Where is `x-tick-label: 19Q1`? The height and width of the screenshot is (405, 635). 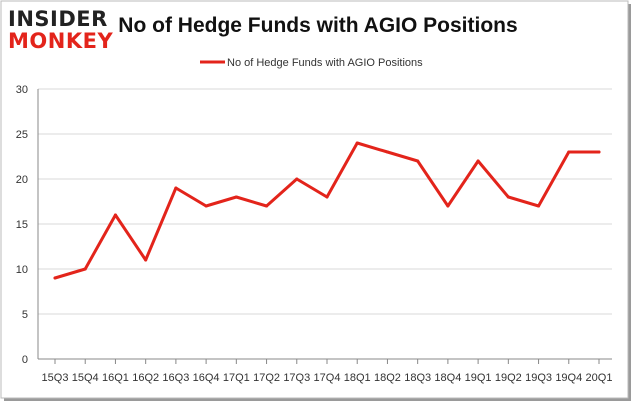 x-tick-label: 19Q1 is located at coordinates (478, 378).